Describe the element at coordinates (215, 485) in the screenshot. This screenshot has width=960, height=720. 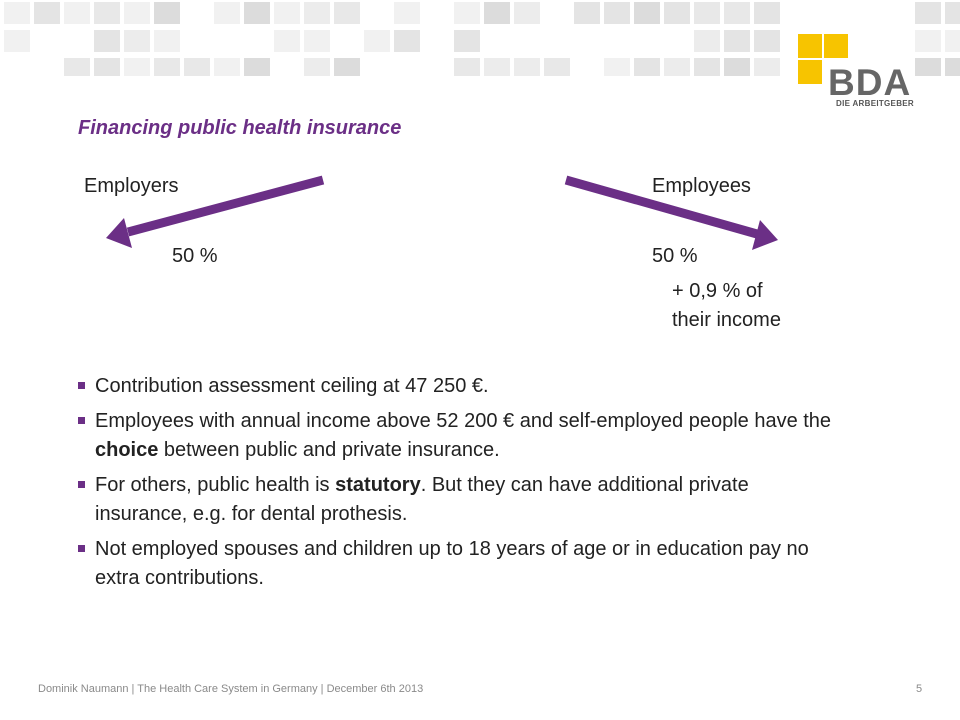
I see `bullet-text: For others, public health is` at that location.